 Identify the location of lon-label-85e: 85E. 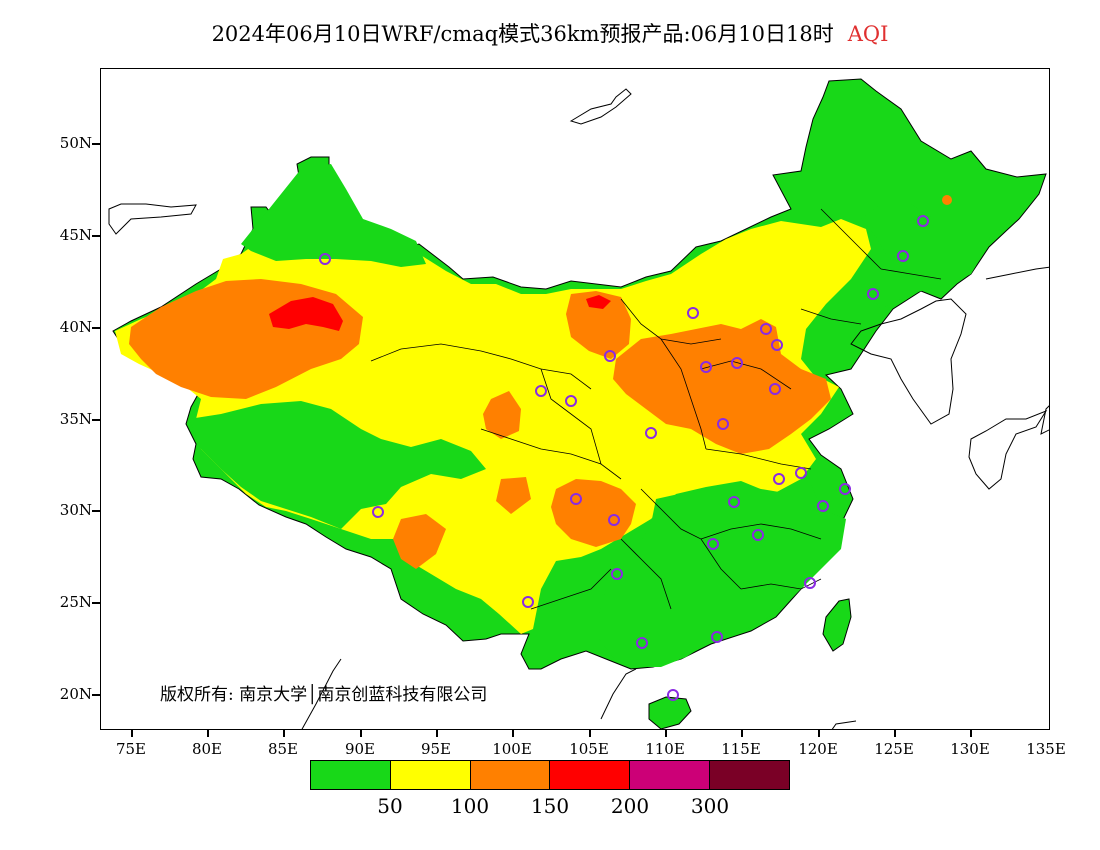
(283, 749).